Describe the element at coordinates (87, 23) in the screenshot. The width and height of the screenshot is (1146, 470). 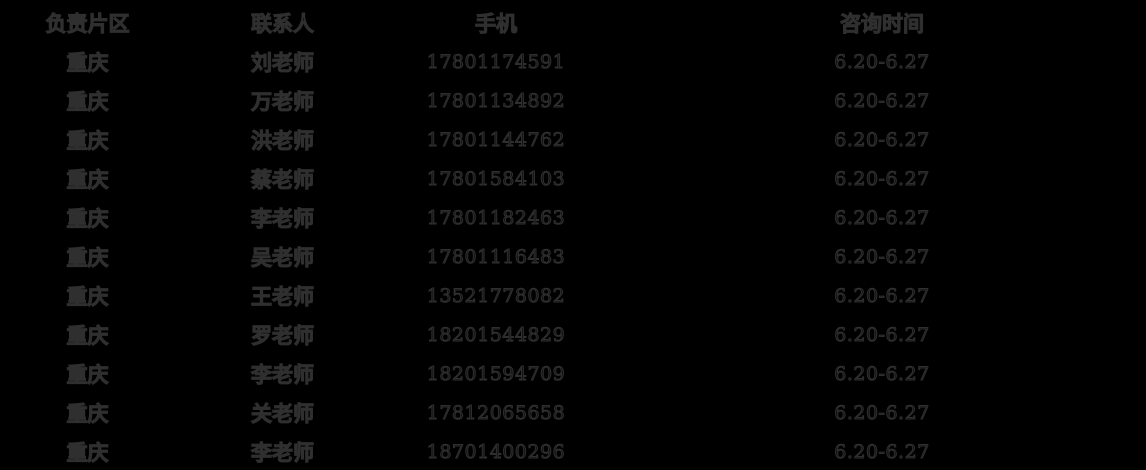
I see `header-area: 负责片区` at that location.